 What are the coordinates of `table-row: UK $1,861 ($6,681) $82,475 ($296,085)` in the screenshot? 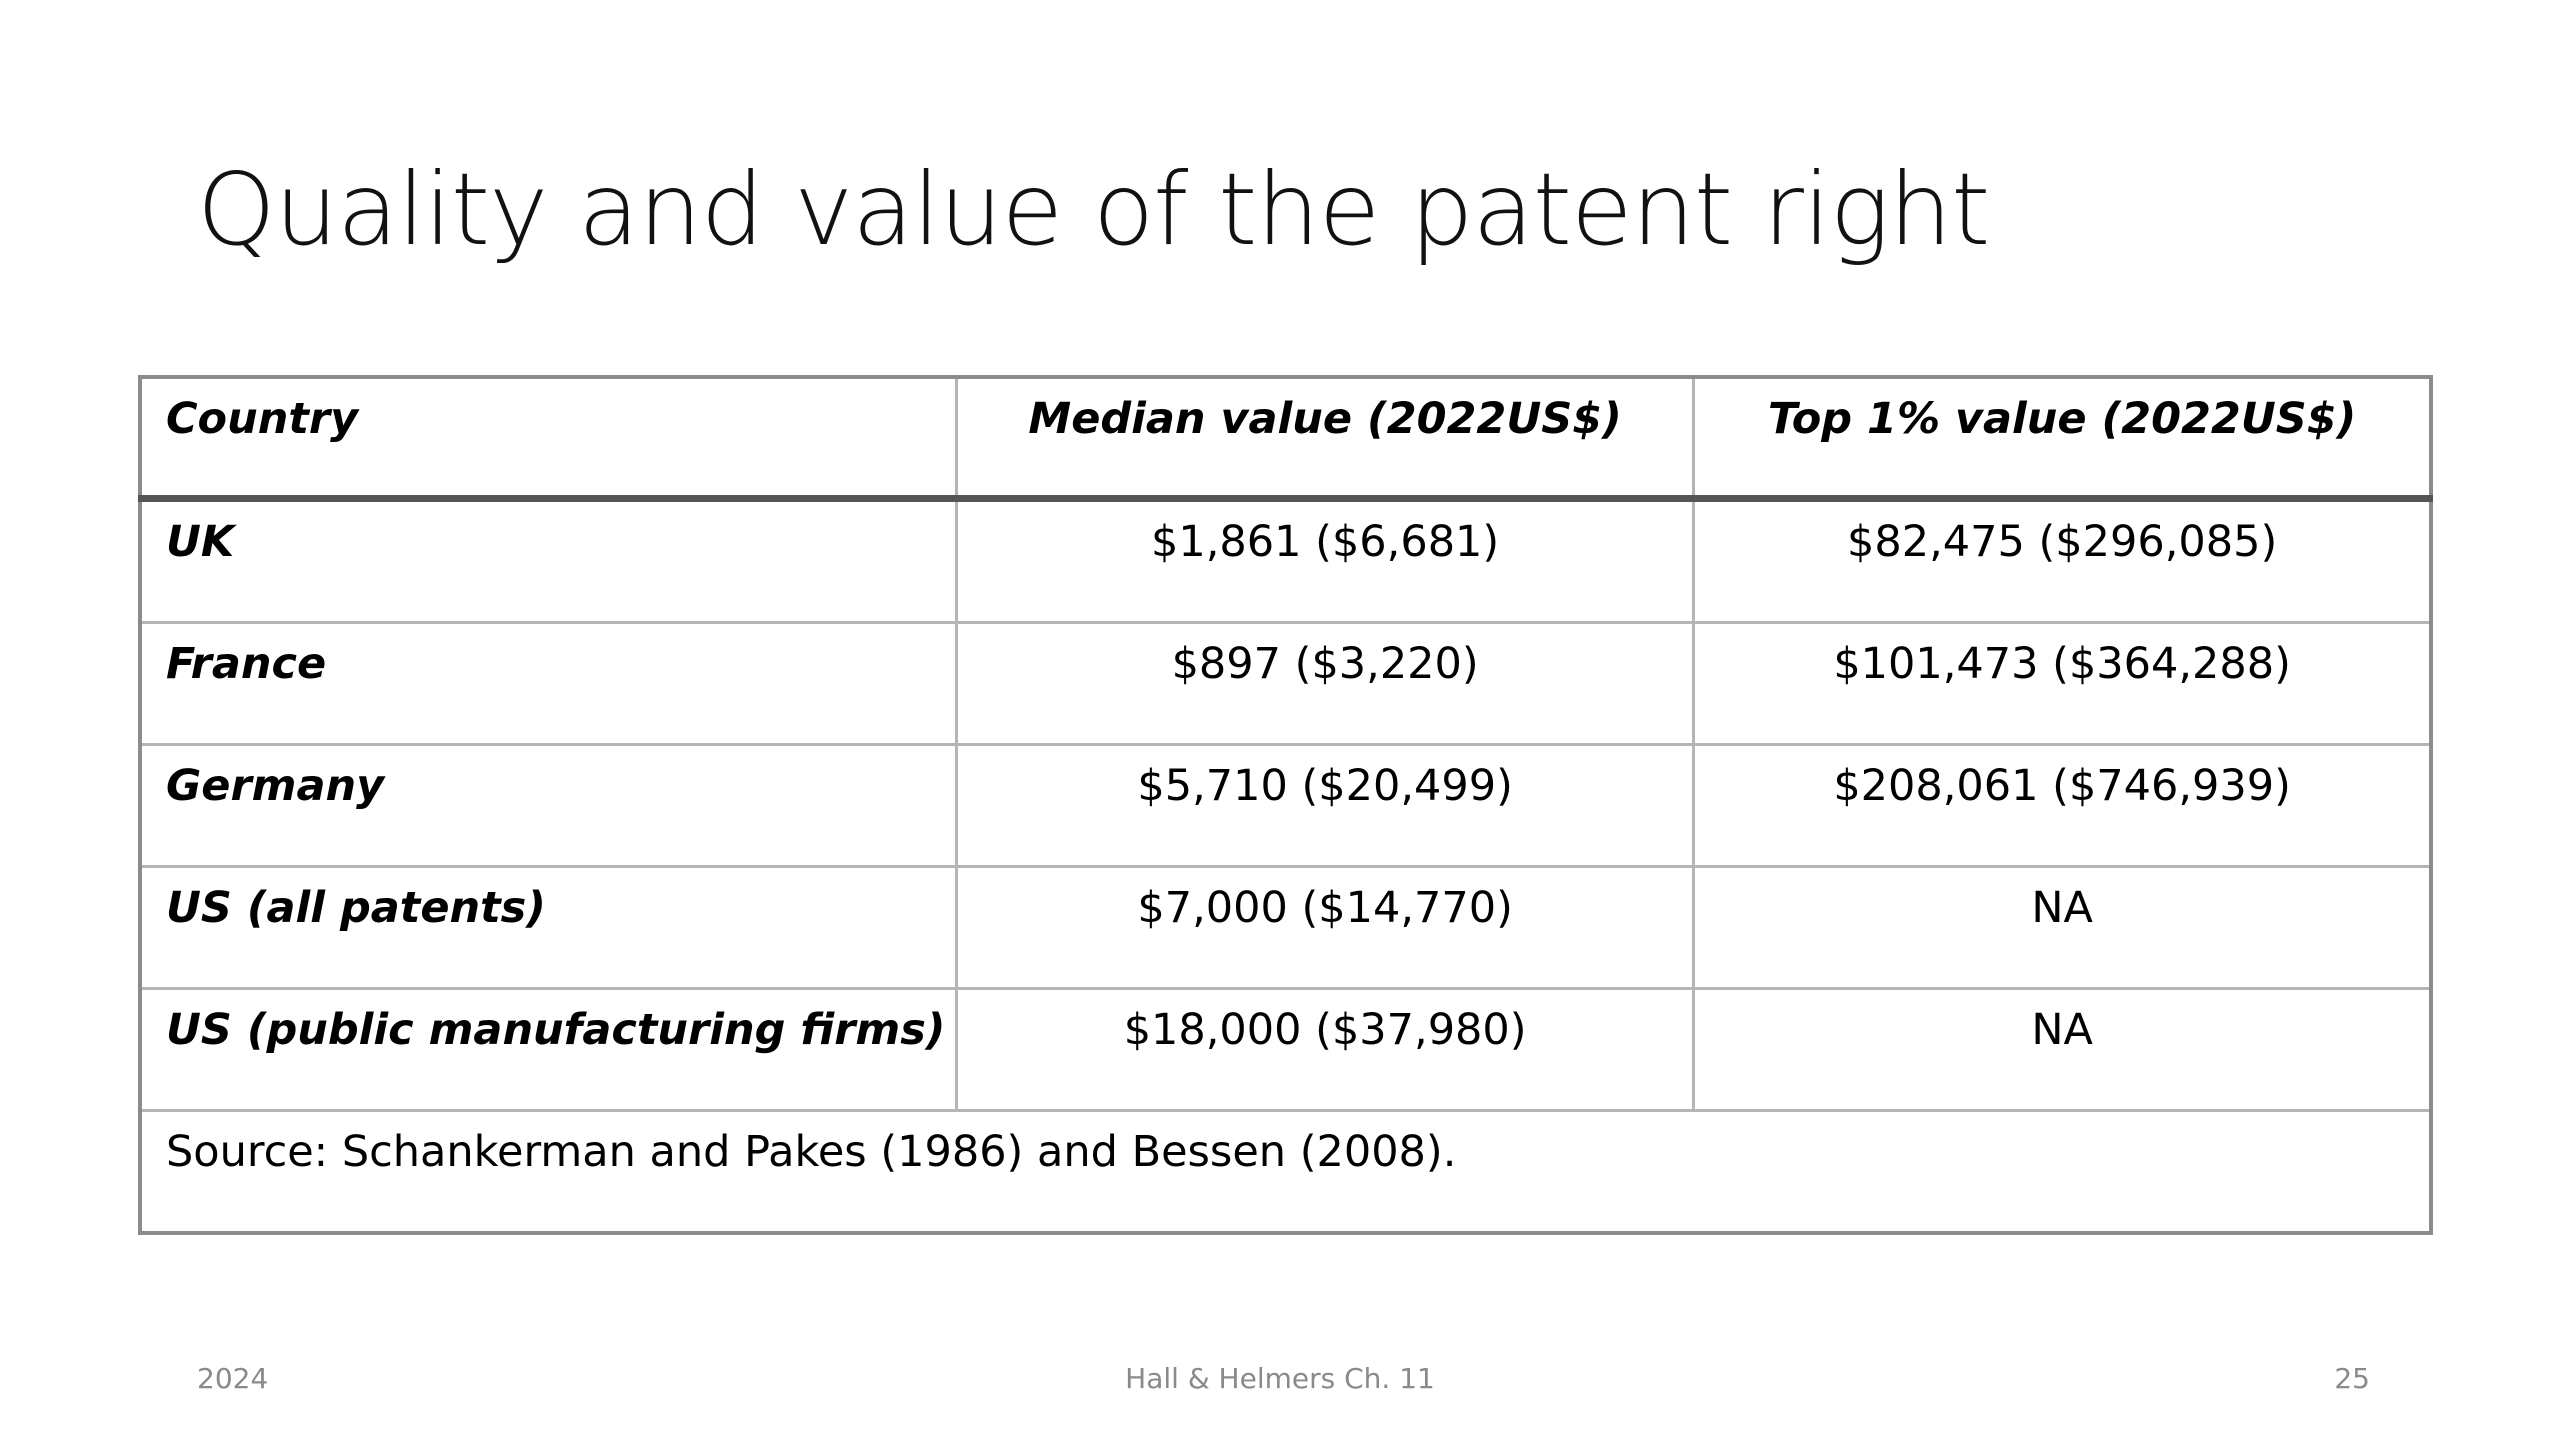 It's located at (1285, 560).